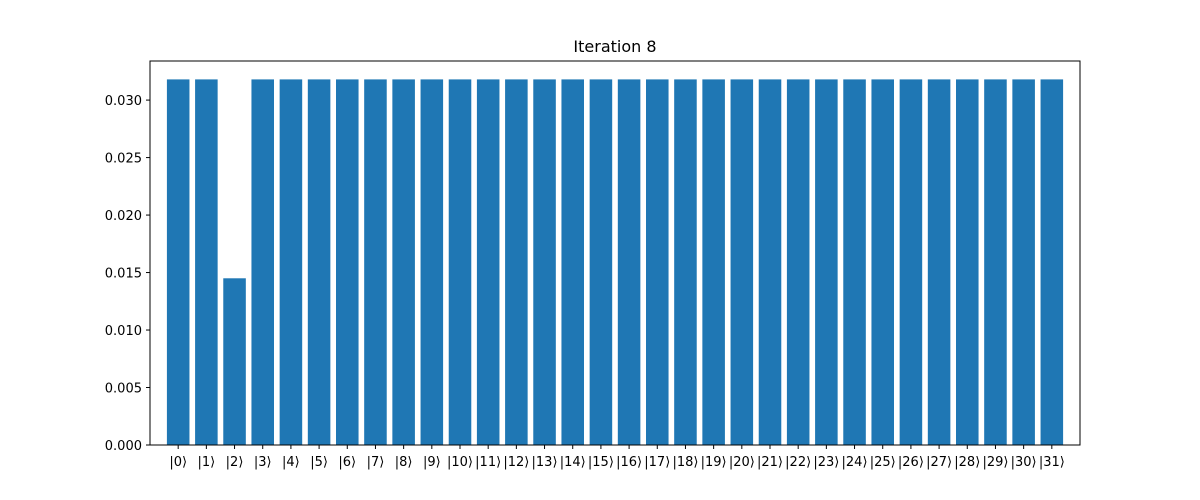  I want to click on x-tick-label-16: |16⟩, so click(629, 462).